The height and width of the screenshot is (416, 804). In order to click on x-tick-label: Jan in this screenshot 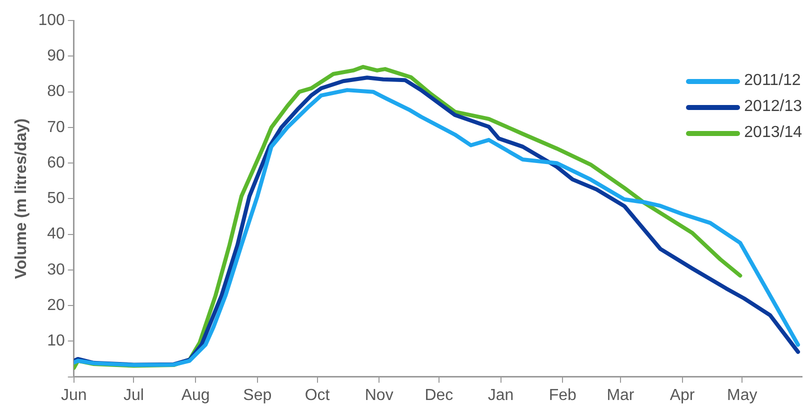, I will do `click(501, 395)`.